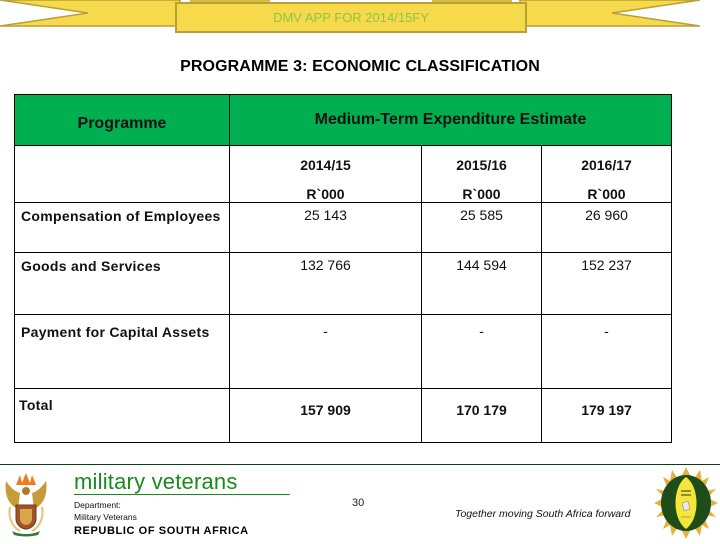 This screenshot has height=544, width=720. I want to click on country-name: REPUBLIC OF SOUTH AFRICA, so click(161, 531).